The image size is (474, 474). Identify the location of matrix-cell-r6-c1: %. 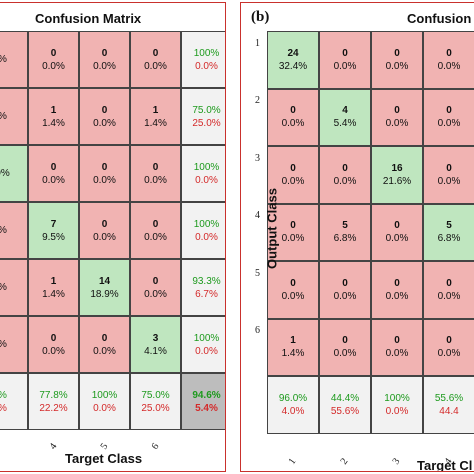
(14, 344).